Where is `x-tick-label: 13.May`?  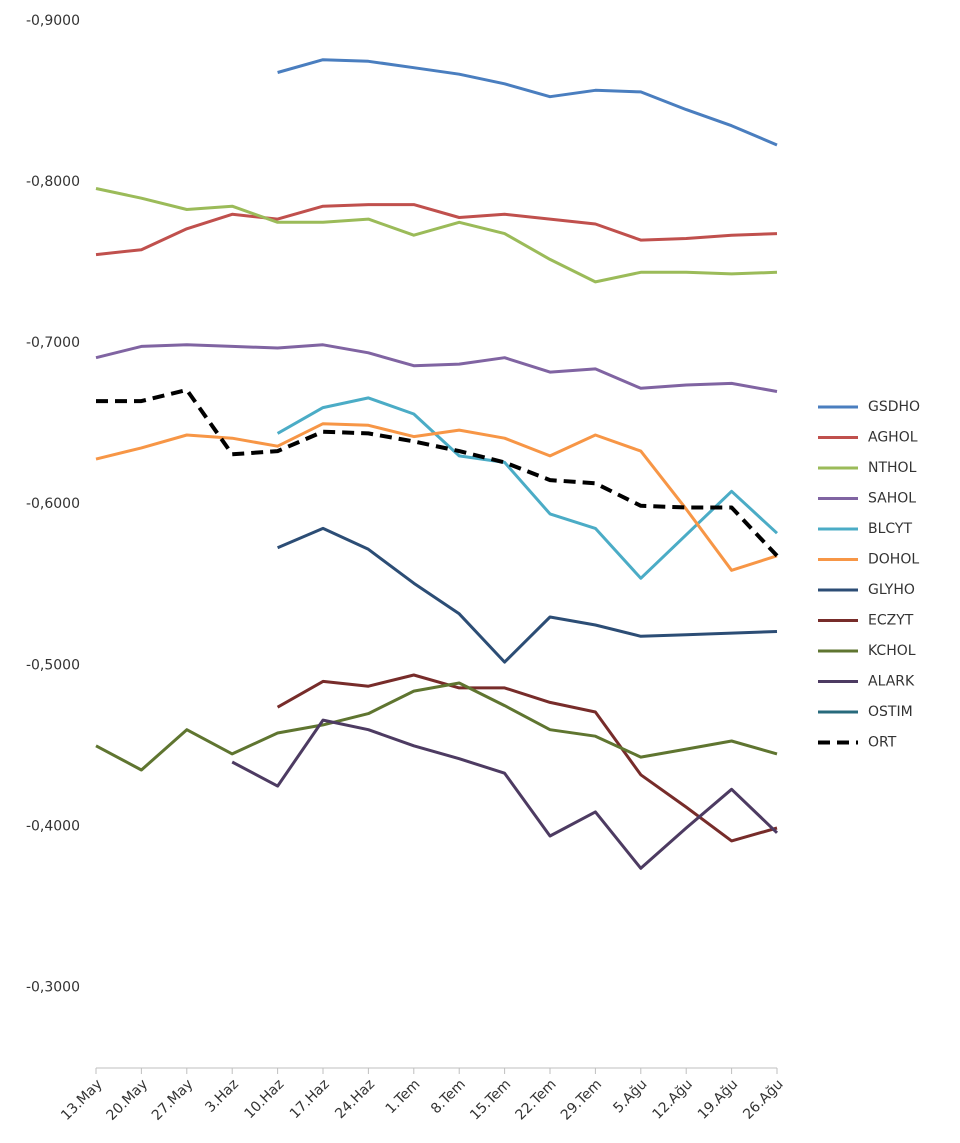 x-tick-label: 13.May is located at coordinates (82, 1100).